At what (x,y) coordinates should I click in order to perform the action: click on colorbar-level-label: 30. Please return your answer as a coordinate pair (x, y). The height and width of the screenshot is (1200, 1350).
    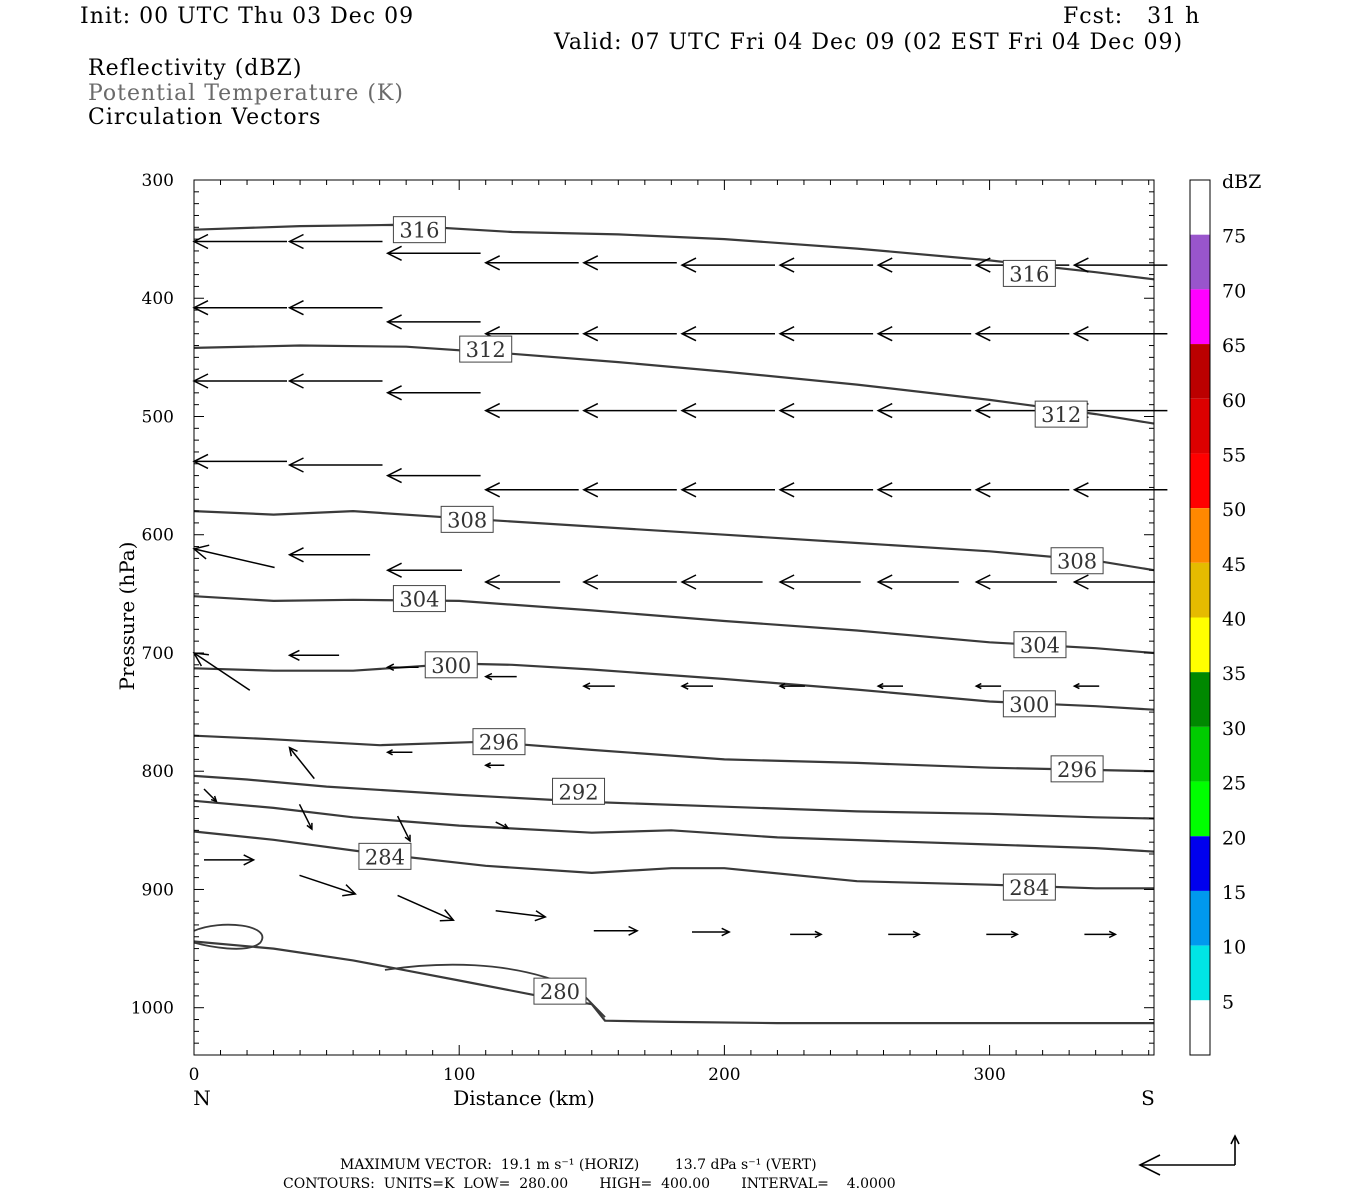
    Looking at the image, I should click on (1234, 729).